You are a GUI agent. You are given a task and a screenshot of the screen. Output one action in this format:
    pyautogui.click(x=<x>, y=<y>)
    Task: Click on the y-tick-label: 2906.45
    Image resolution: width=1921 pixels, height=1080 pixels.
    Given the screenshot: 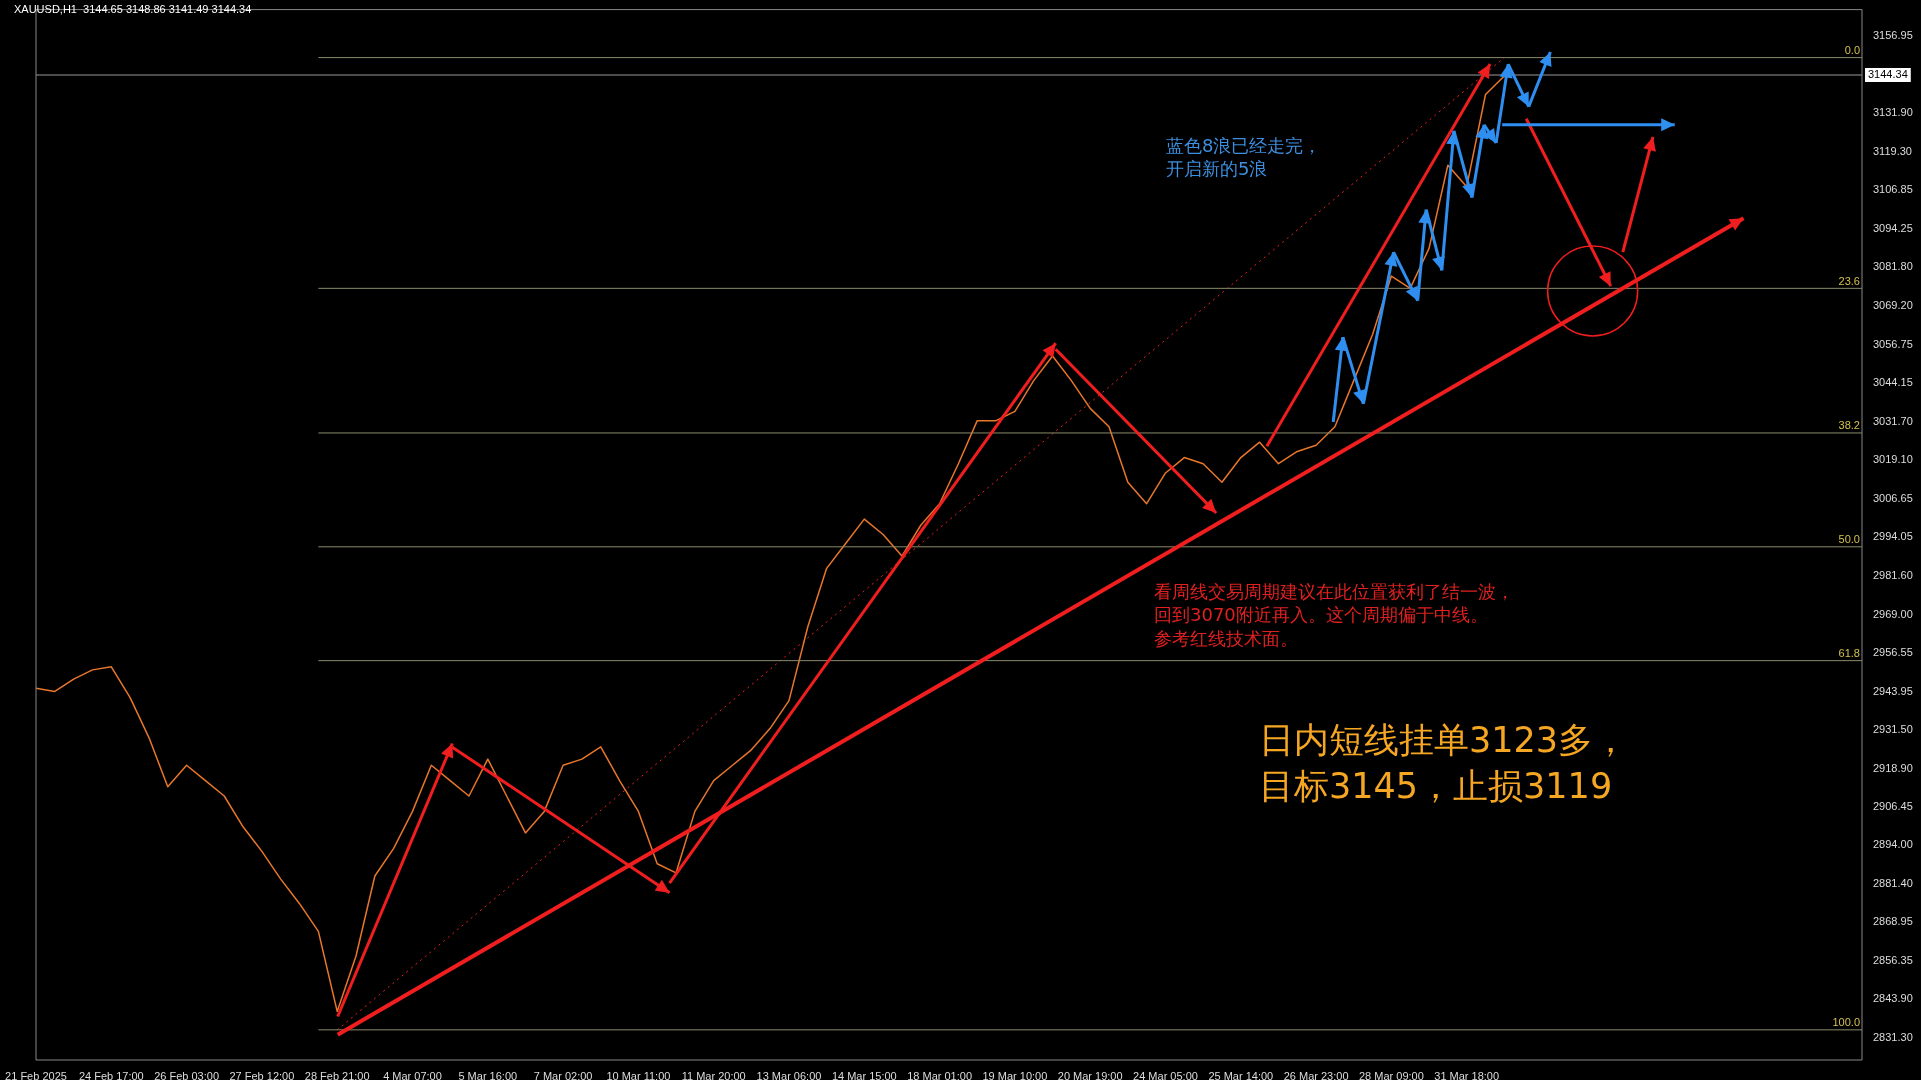 What is the action you would take?
    pyautogui.click(x=1893, y=805)
    